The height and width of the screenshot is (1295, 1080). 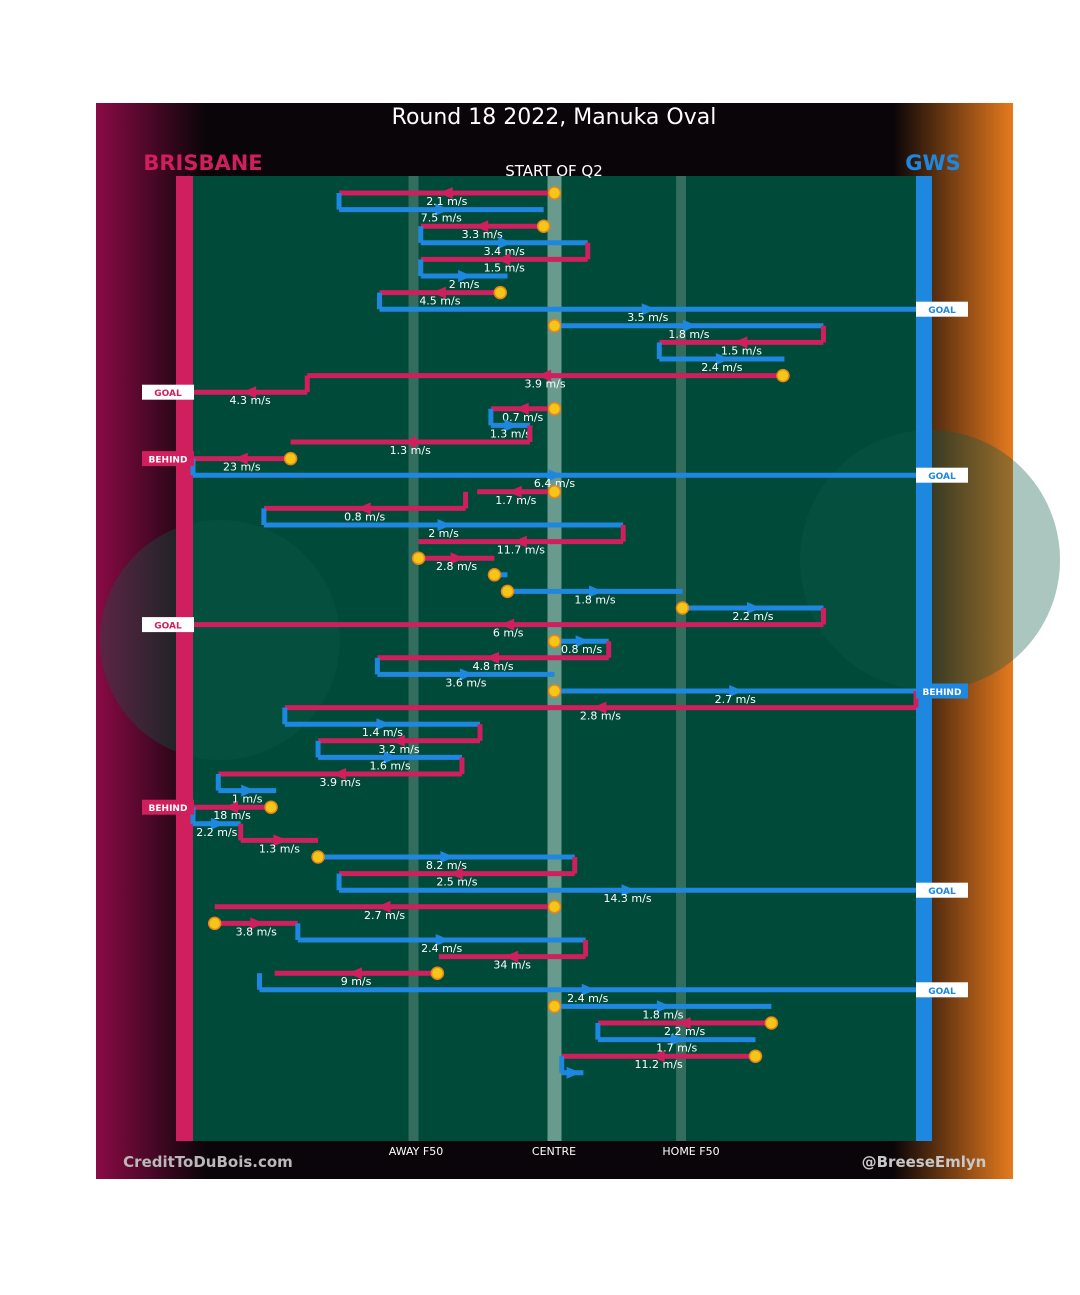 I want to click on speed-label: 3.9 m/s, so click(x=340, y=782).